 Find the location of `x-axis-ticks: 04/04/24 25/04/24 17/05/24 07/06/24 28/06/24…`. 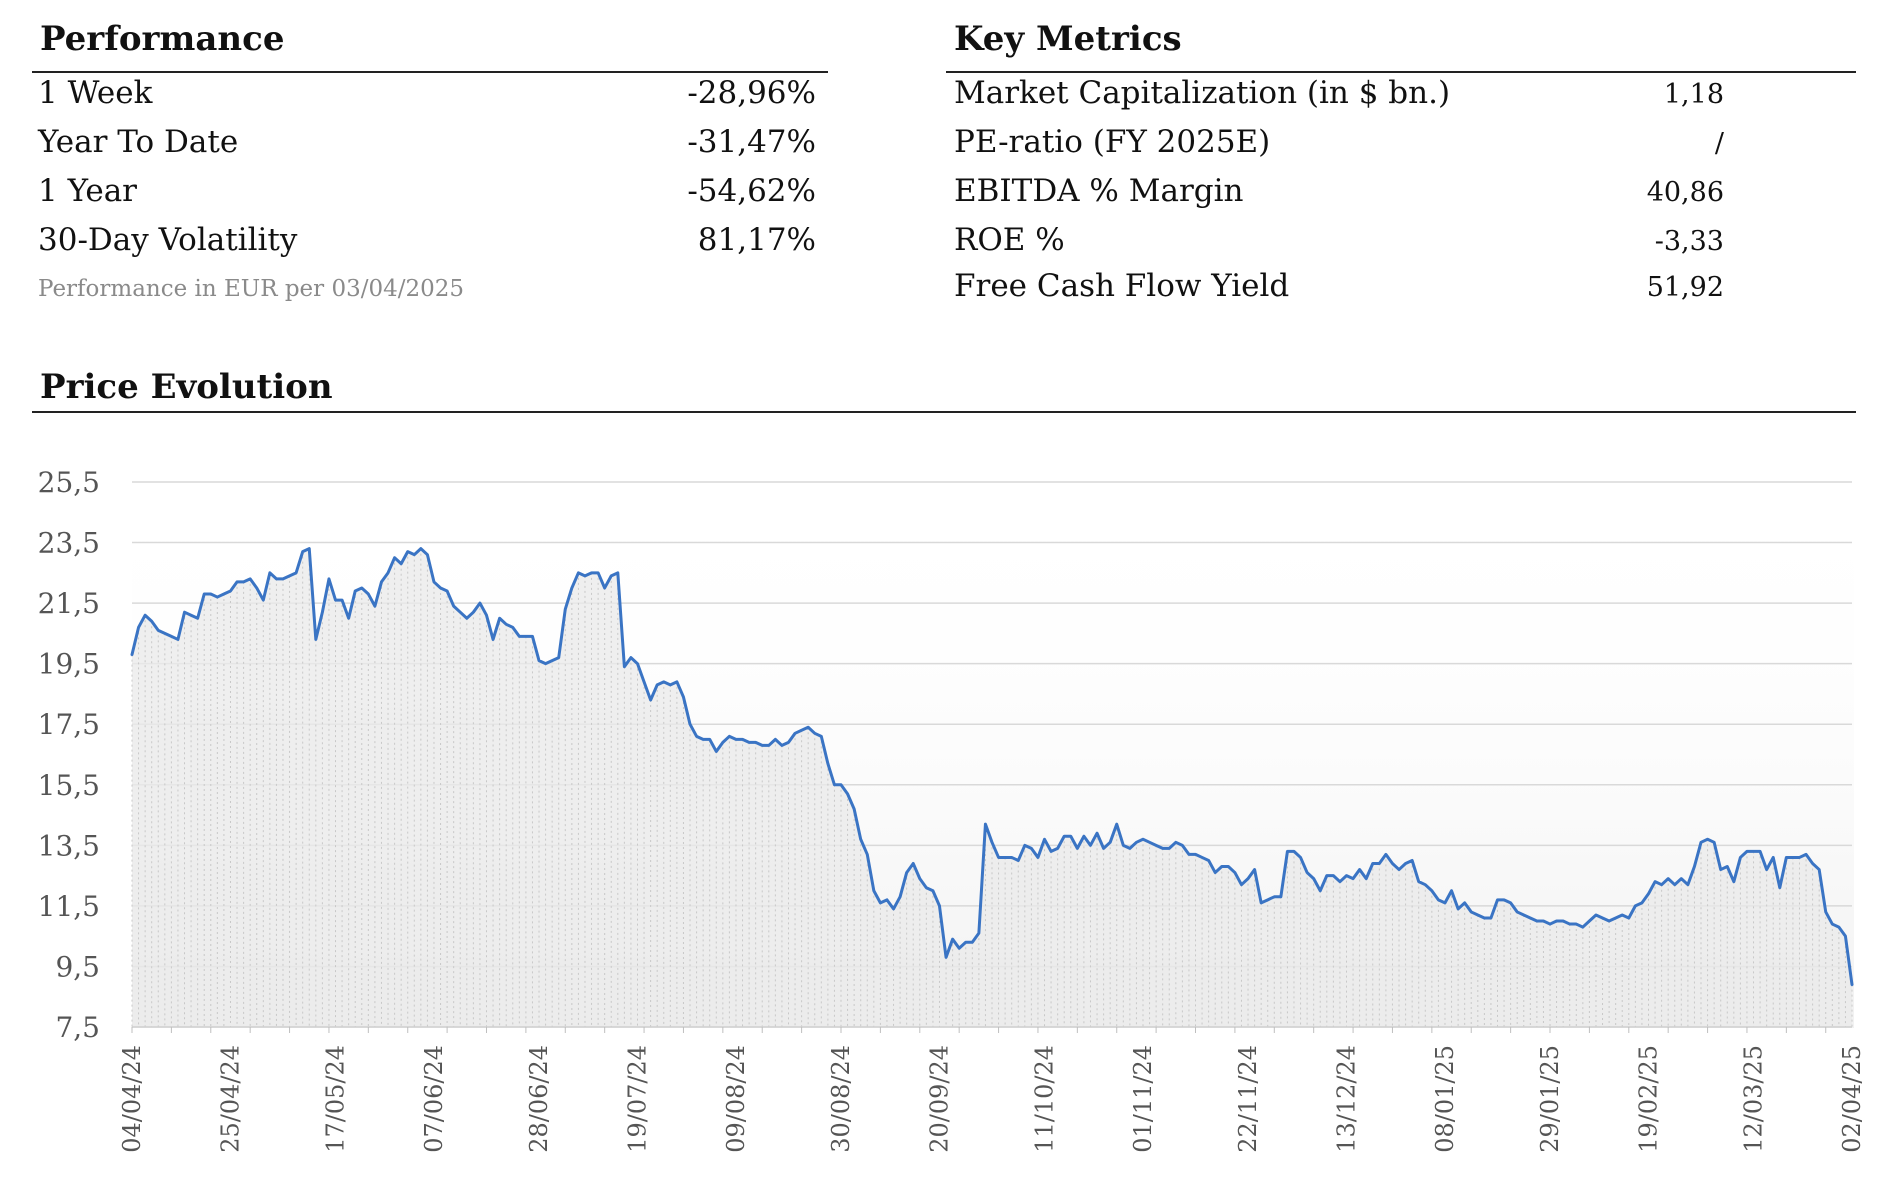

x-axis-ticks: 04/04/24 25/04/24 17/05/24 07/06/24 28/06/24… is located at coordinates (992, 1099).